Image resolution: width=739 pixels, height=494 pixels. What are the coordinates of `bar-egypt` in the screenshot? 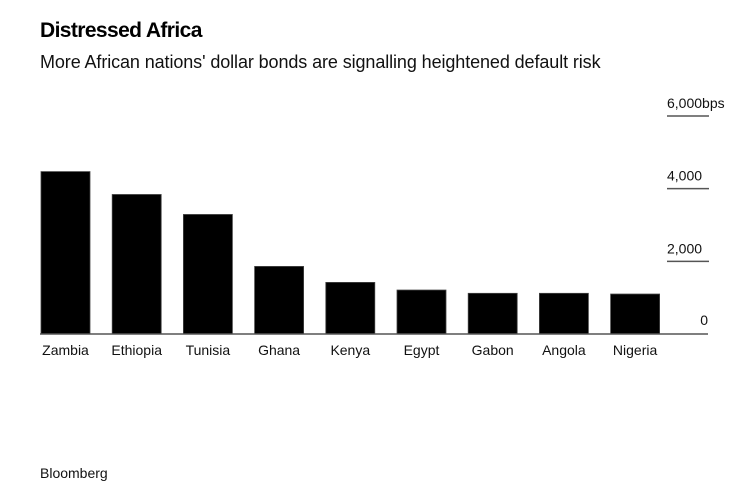 It's located at (421, 312).